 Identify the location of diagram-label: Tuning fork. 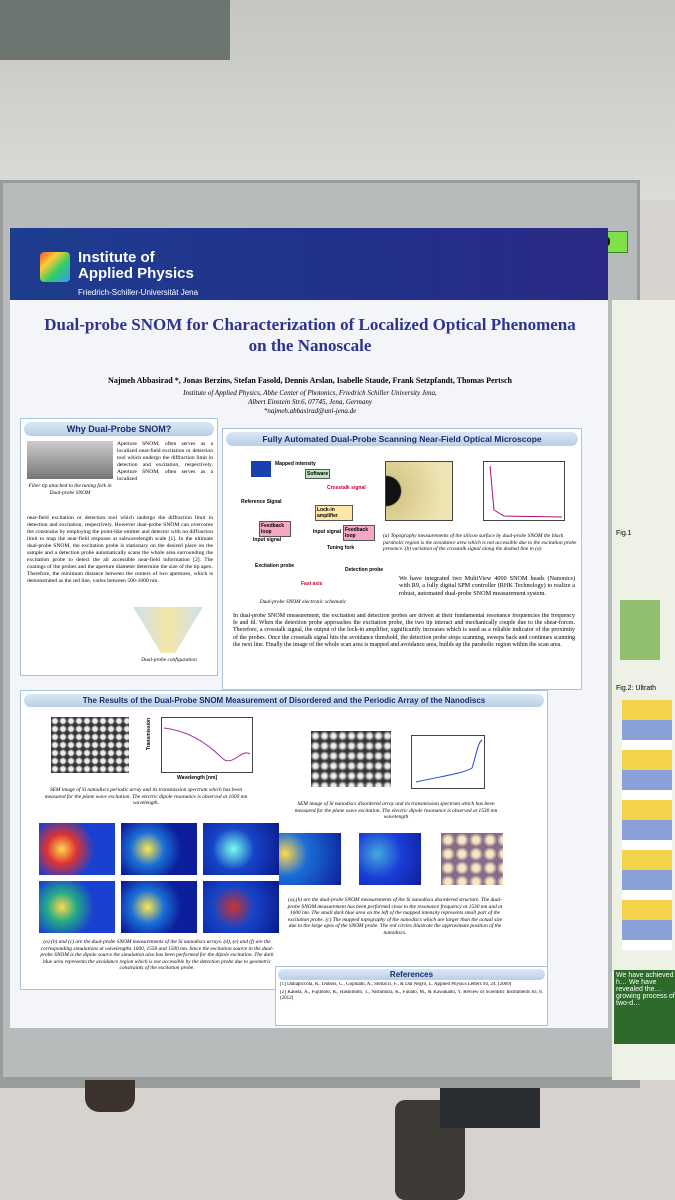
(341, 548).